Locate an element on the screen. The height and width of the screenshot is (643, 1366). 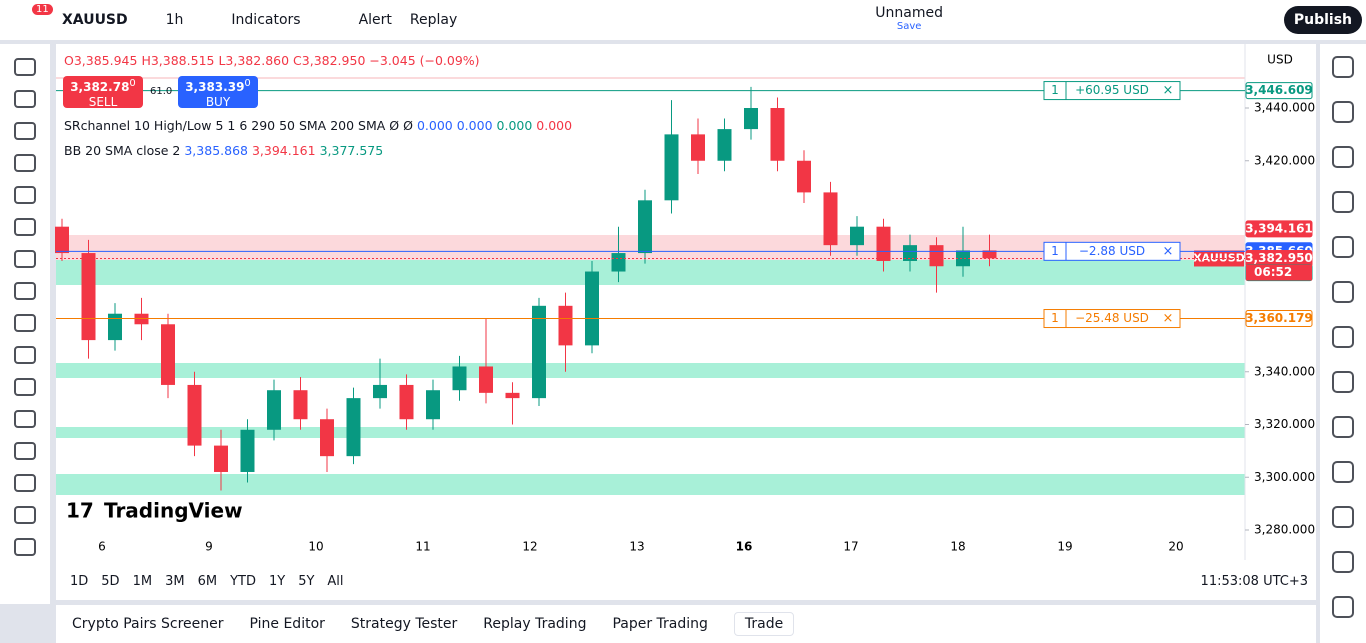
buy-button: 3,383.390 BUY is located at coordinates (218, 92).